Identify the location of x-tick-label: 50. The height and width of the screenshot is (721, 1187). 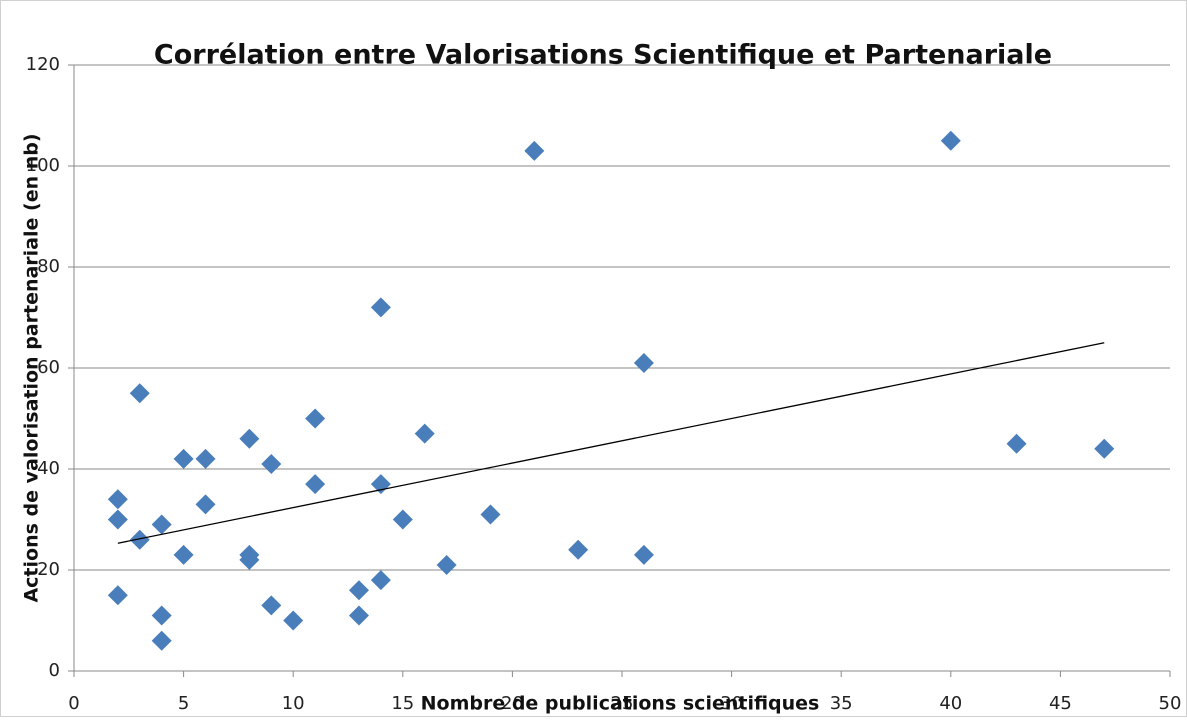
(1170, 703).